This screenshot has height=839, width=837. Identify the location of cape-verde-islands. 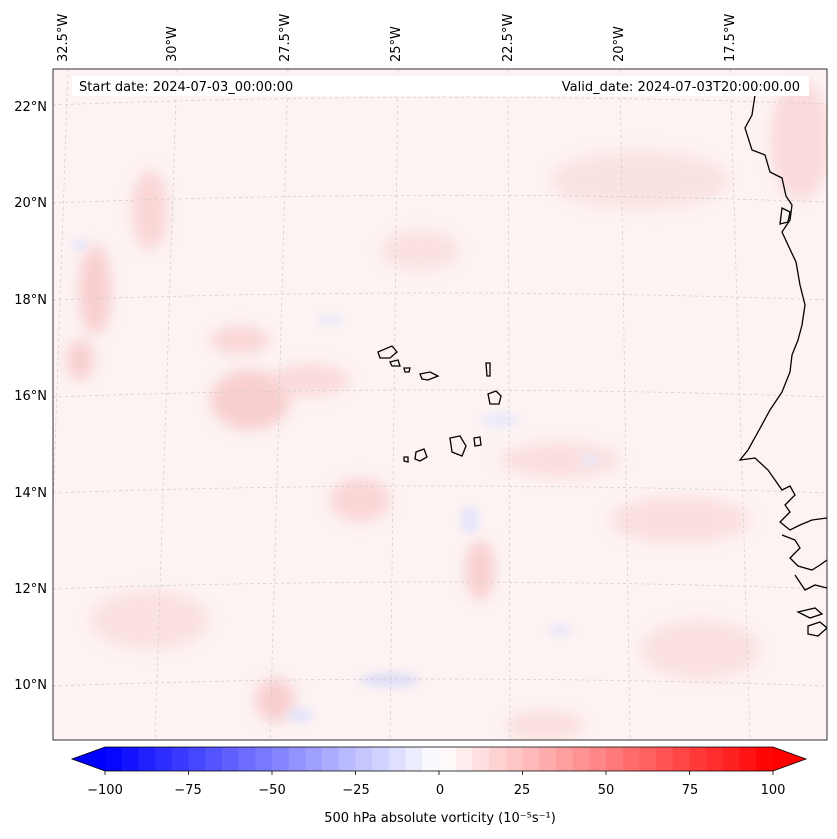
(439, 404).